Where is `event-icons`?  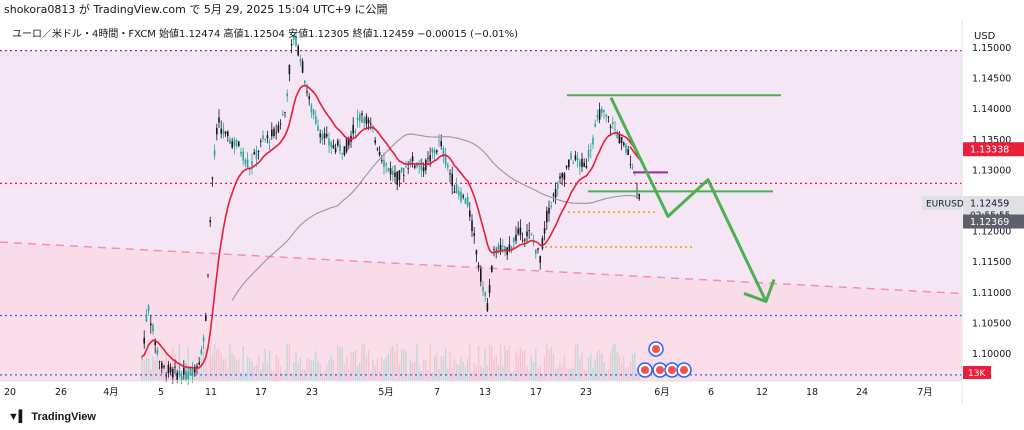
event-icons is located at coordinates (664, 359).